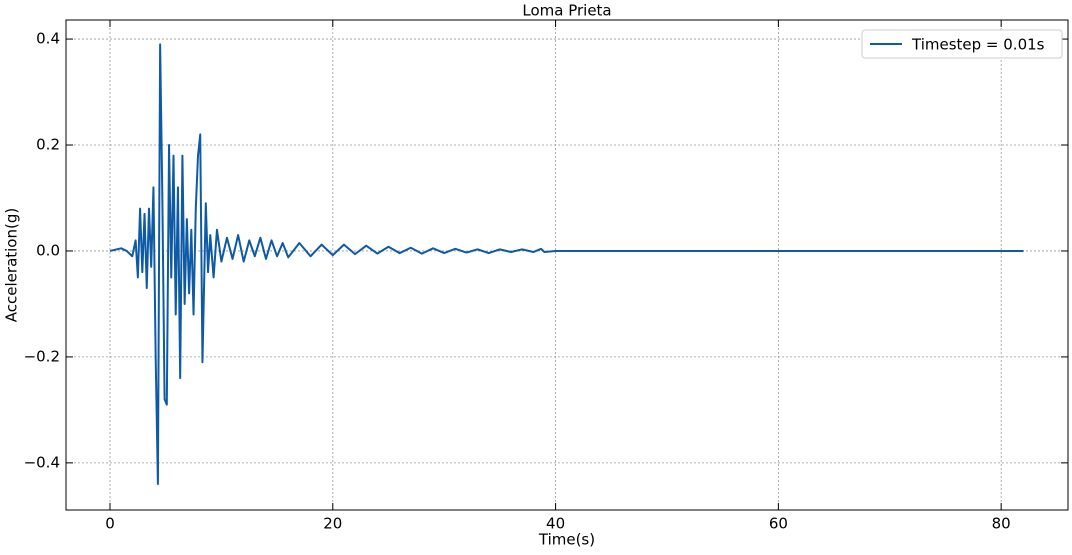 This screenshot has width=1072, height=555. I want to click on legend: Timestep = 0.01s, so click(962, 44).